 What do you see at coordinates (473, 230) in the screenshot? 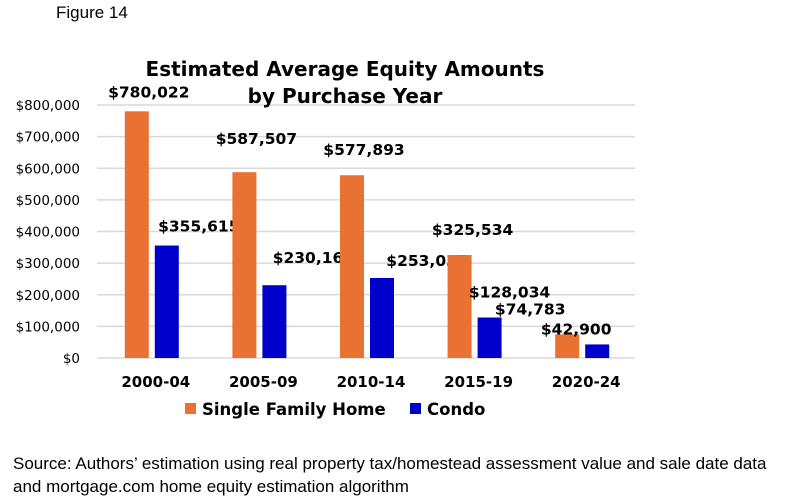
I see `data-label: $325,534` at bounding box center [473, 230].